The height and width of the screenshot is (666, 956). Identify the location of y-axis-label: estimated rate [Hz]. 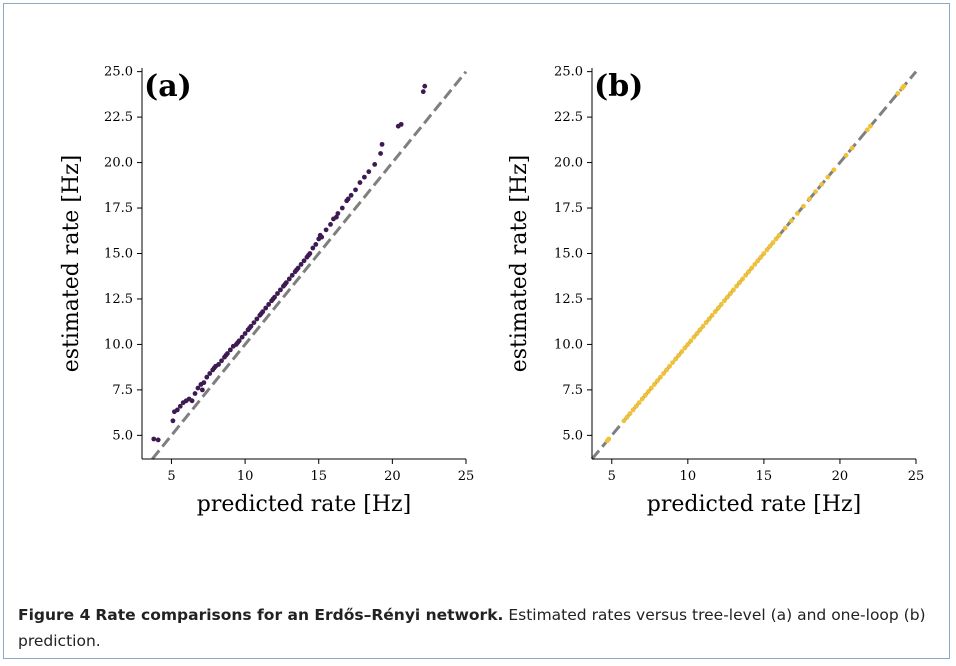
(71, 264).